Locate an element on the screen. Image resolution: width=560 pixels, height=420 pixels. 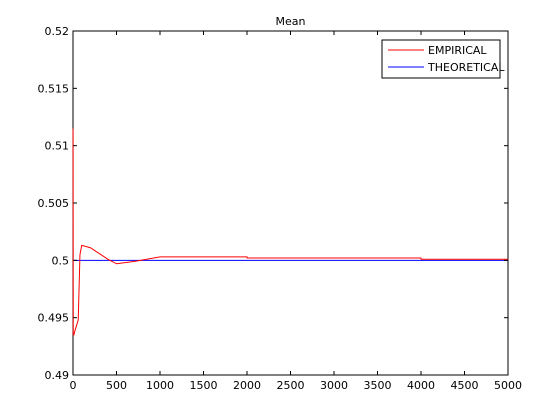
x-tick-label: 4500 is located at coordinates (465, 385).